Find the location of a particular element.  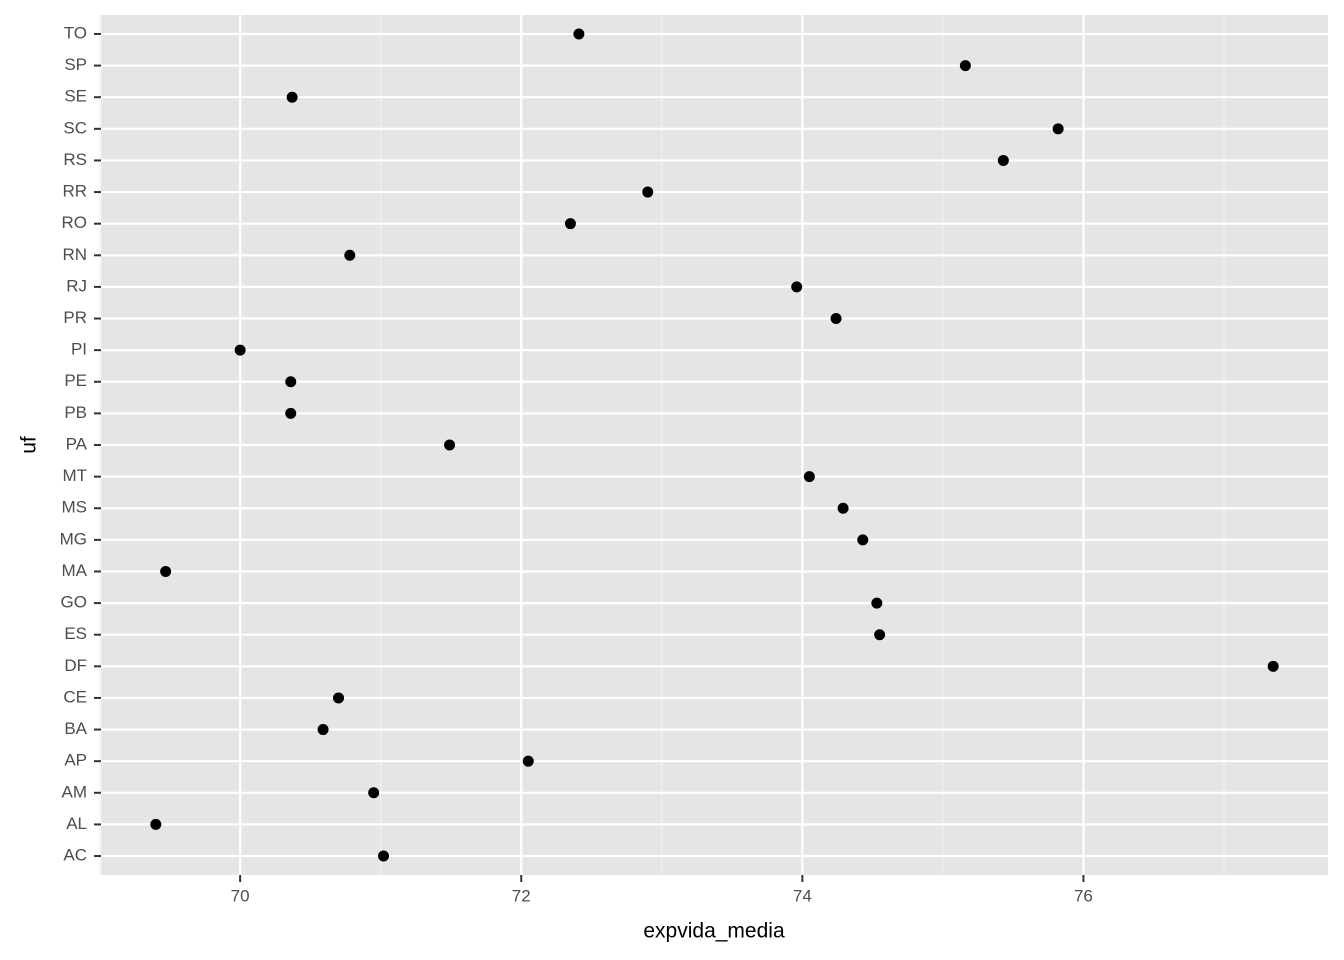

x-tick-label: 72 is located at coordinates (521, 895).